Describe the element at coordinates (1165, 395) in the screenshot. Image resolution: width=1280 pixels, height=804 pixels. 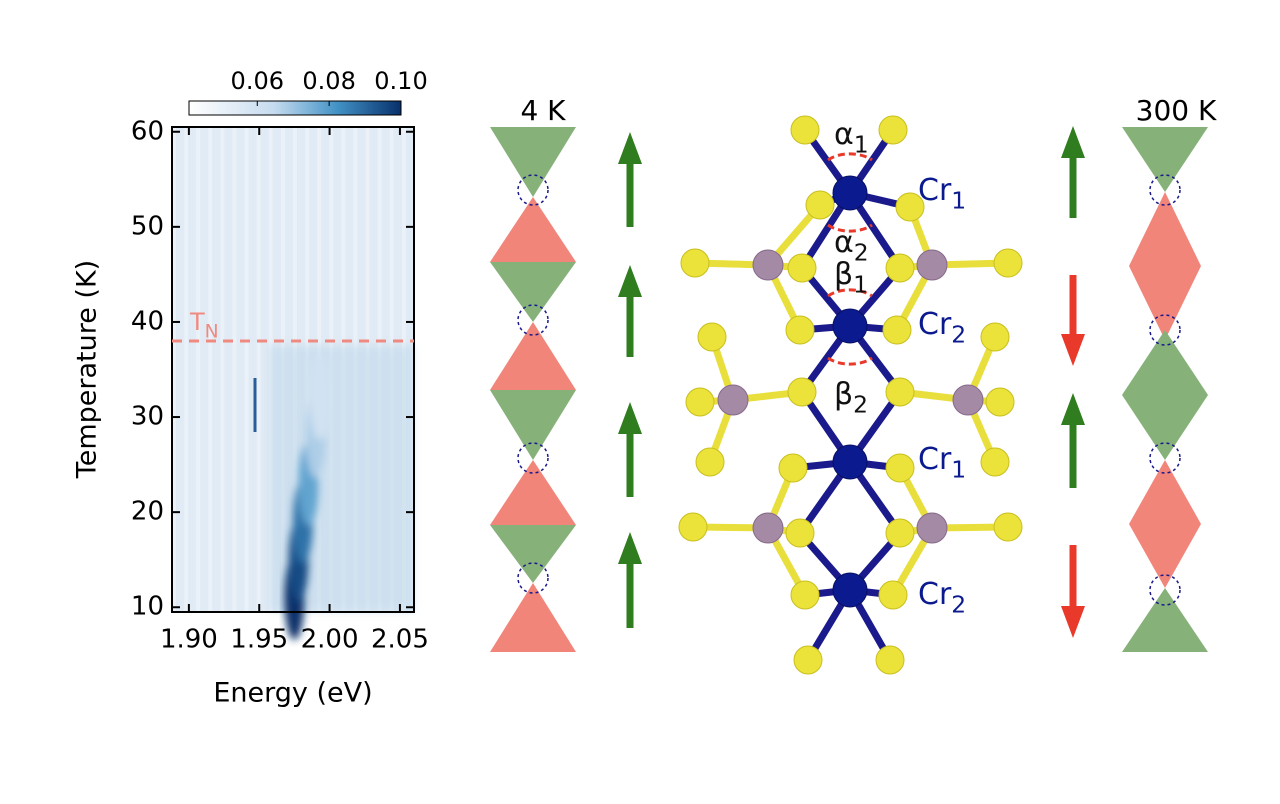
I see `diamond` at that location.